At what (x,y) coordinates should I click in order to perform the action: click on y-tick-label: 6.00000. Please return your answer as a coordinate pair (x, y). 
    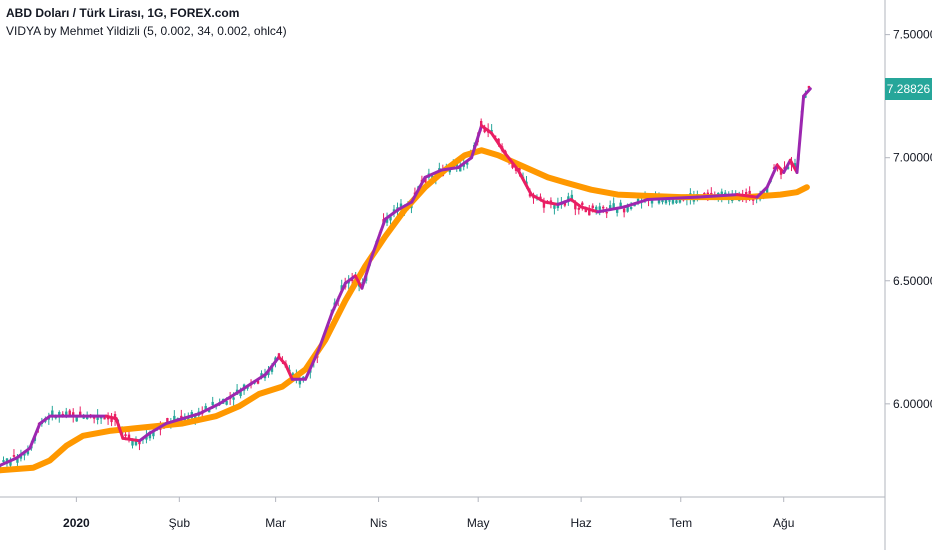
    Looking at the image, I should click on (912, 404).